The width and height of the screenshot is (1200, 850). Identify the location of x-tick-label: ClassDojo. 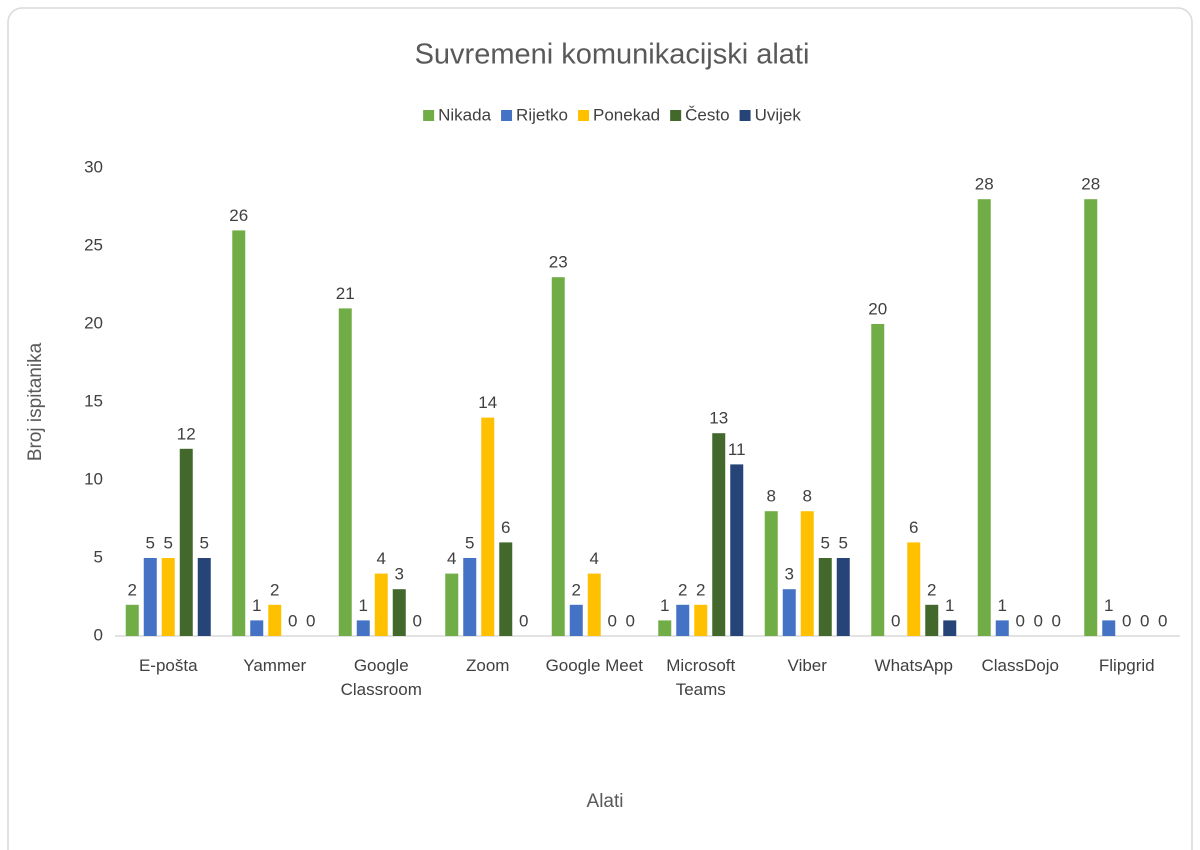
(1020, 665).